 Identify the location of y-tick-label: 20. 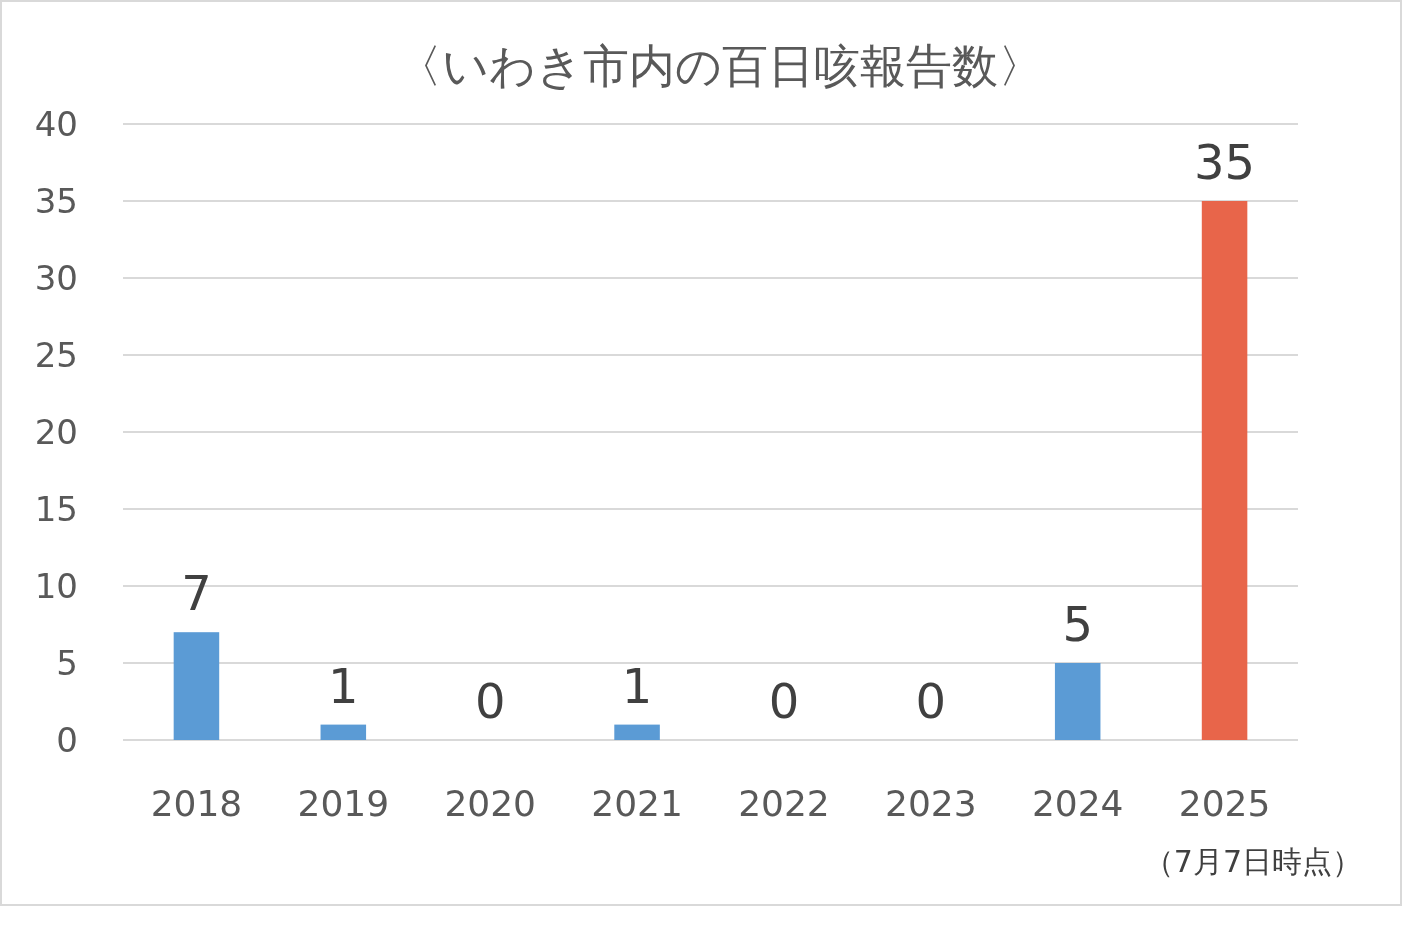
(56, 432).